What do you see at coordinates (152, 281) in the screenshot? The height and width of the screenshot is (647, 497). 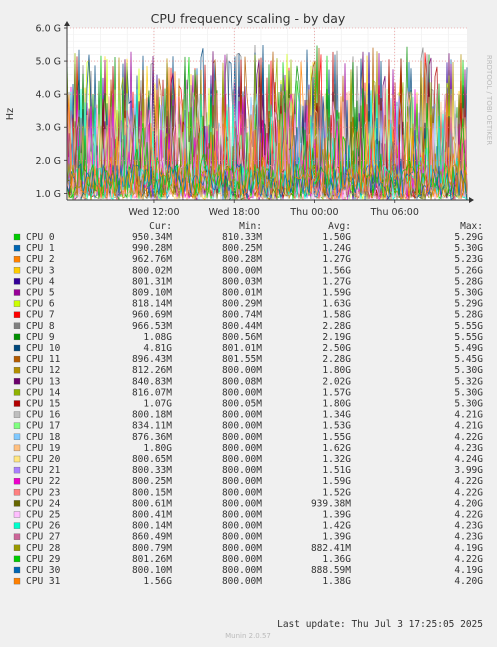 I see `legend-value-cpu-4: 801.31M` at bounding box center [152, 281].